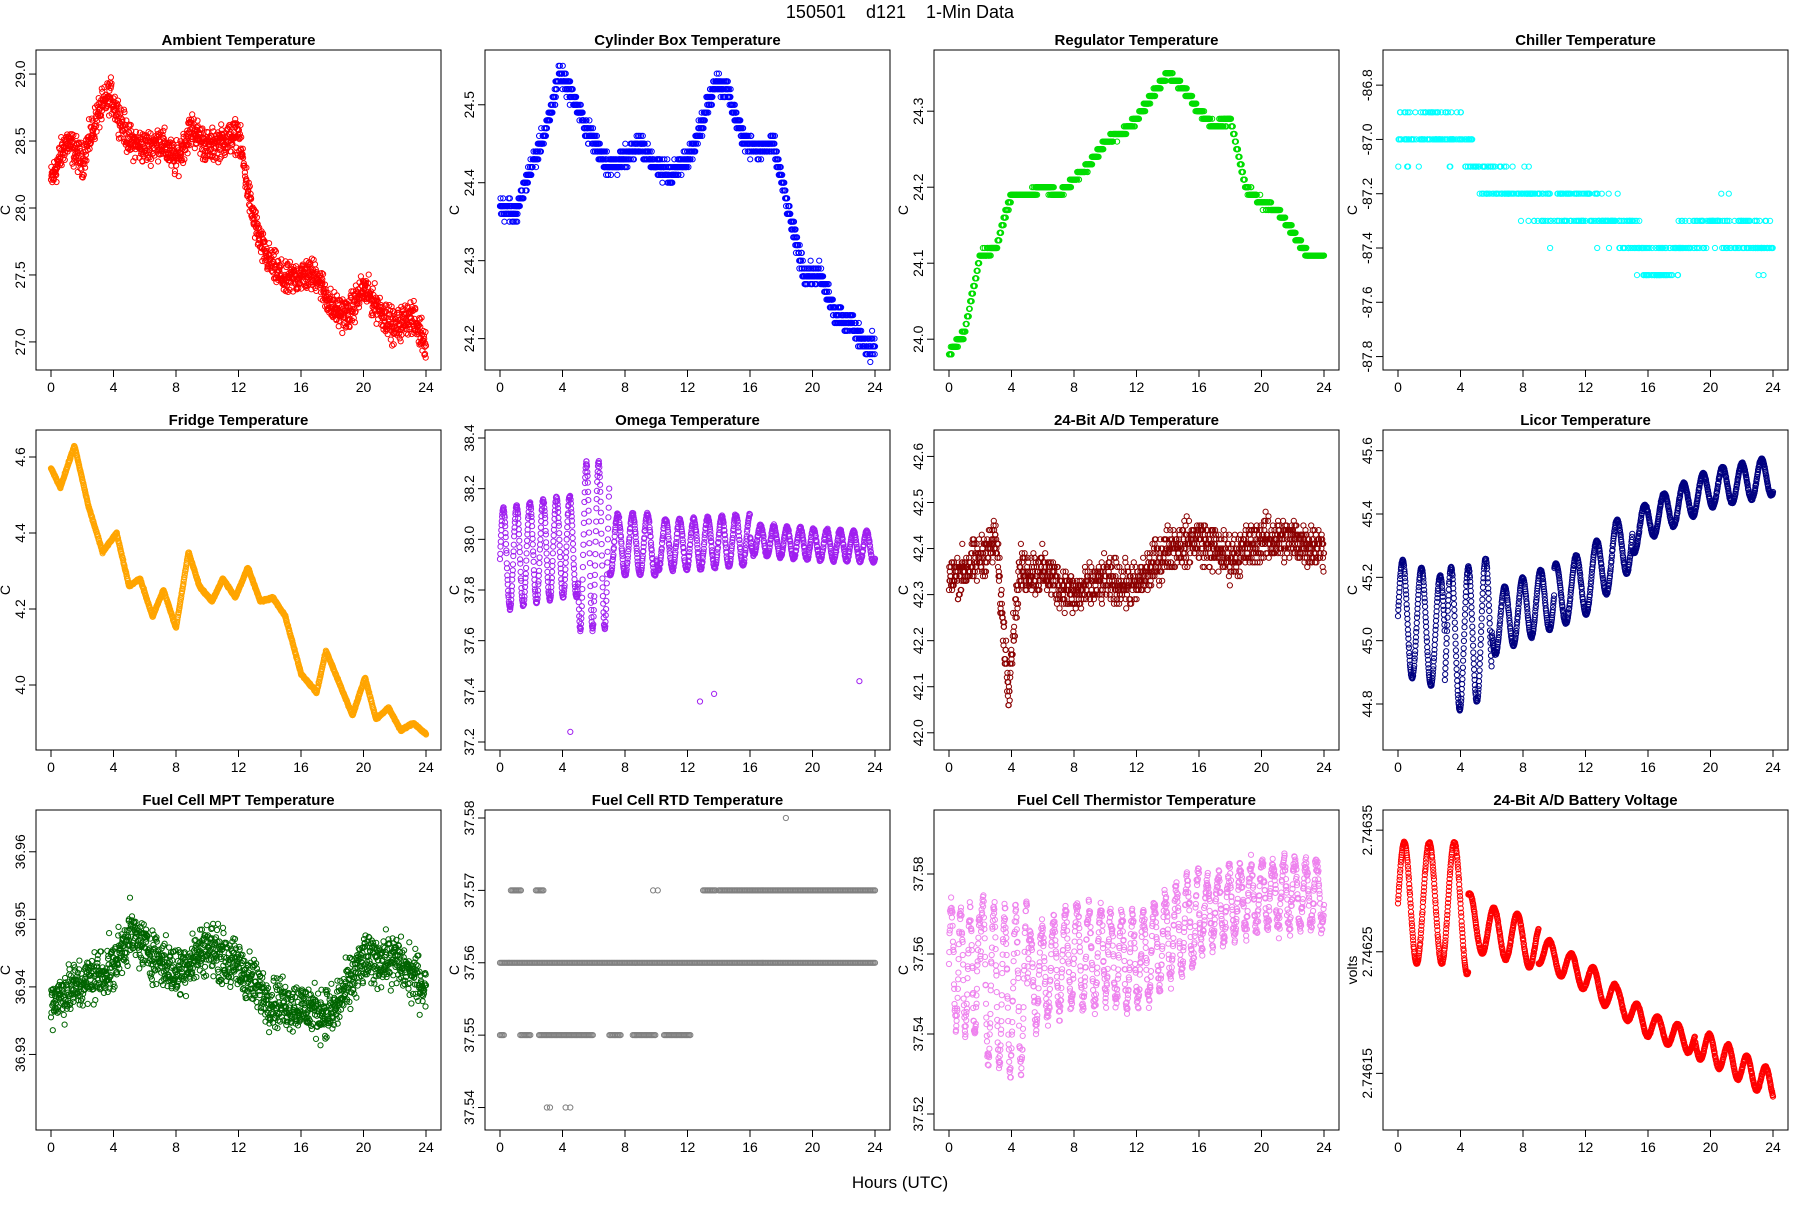 This screenshot has height=1205, width=1800. Describe the element at coordinates (239, 40) in the screenshot. I see `panel-title: Ambient Temperature` at that location.